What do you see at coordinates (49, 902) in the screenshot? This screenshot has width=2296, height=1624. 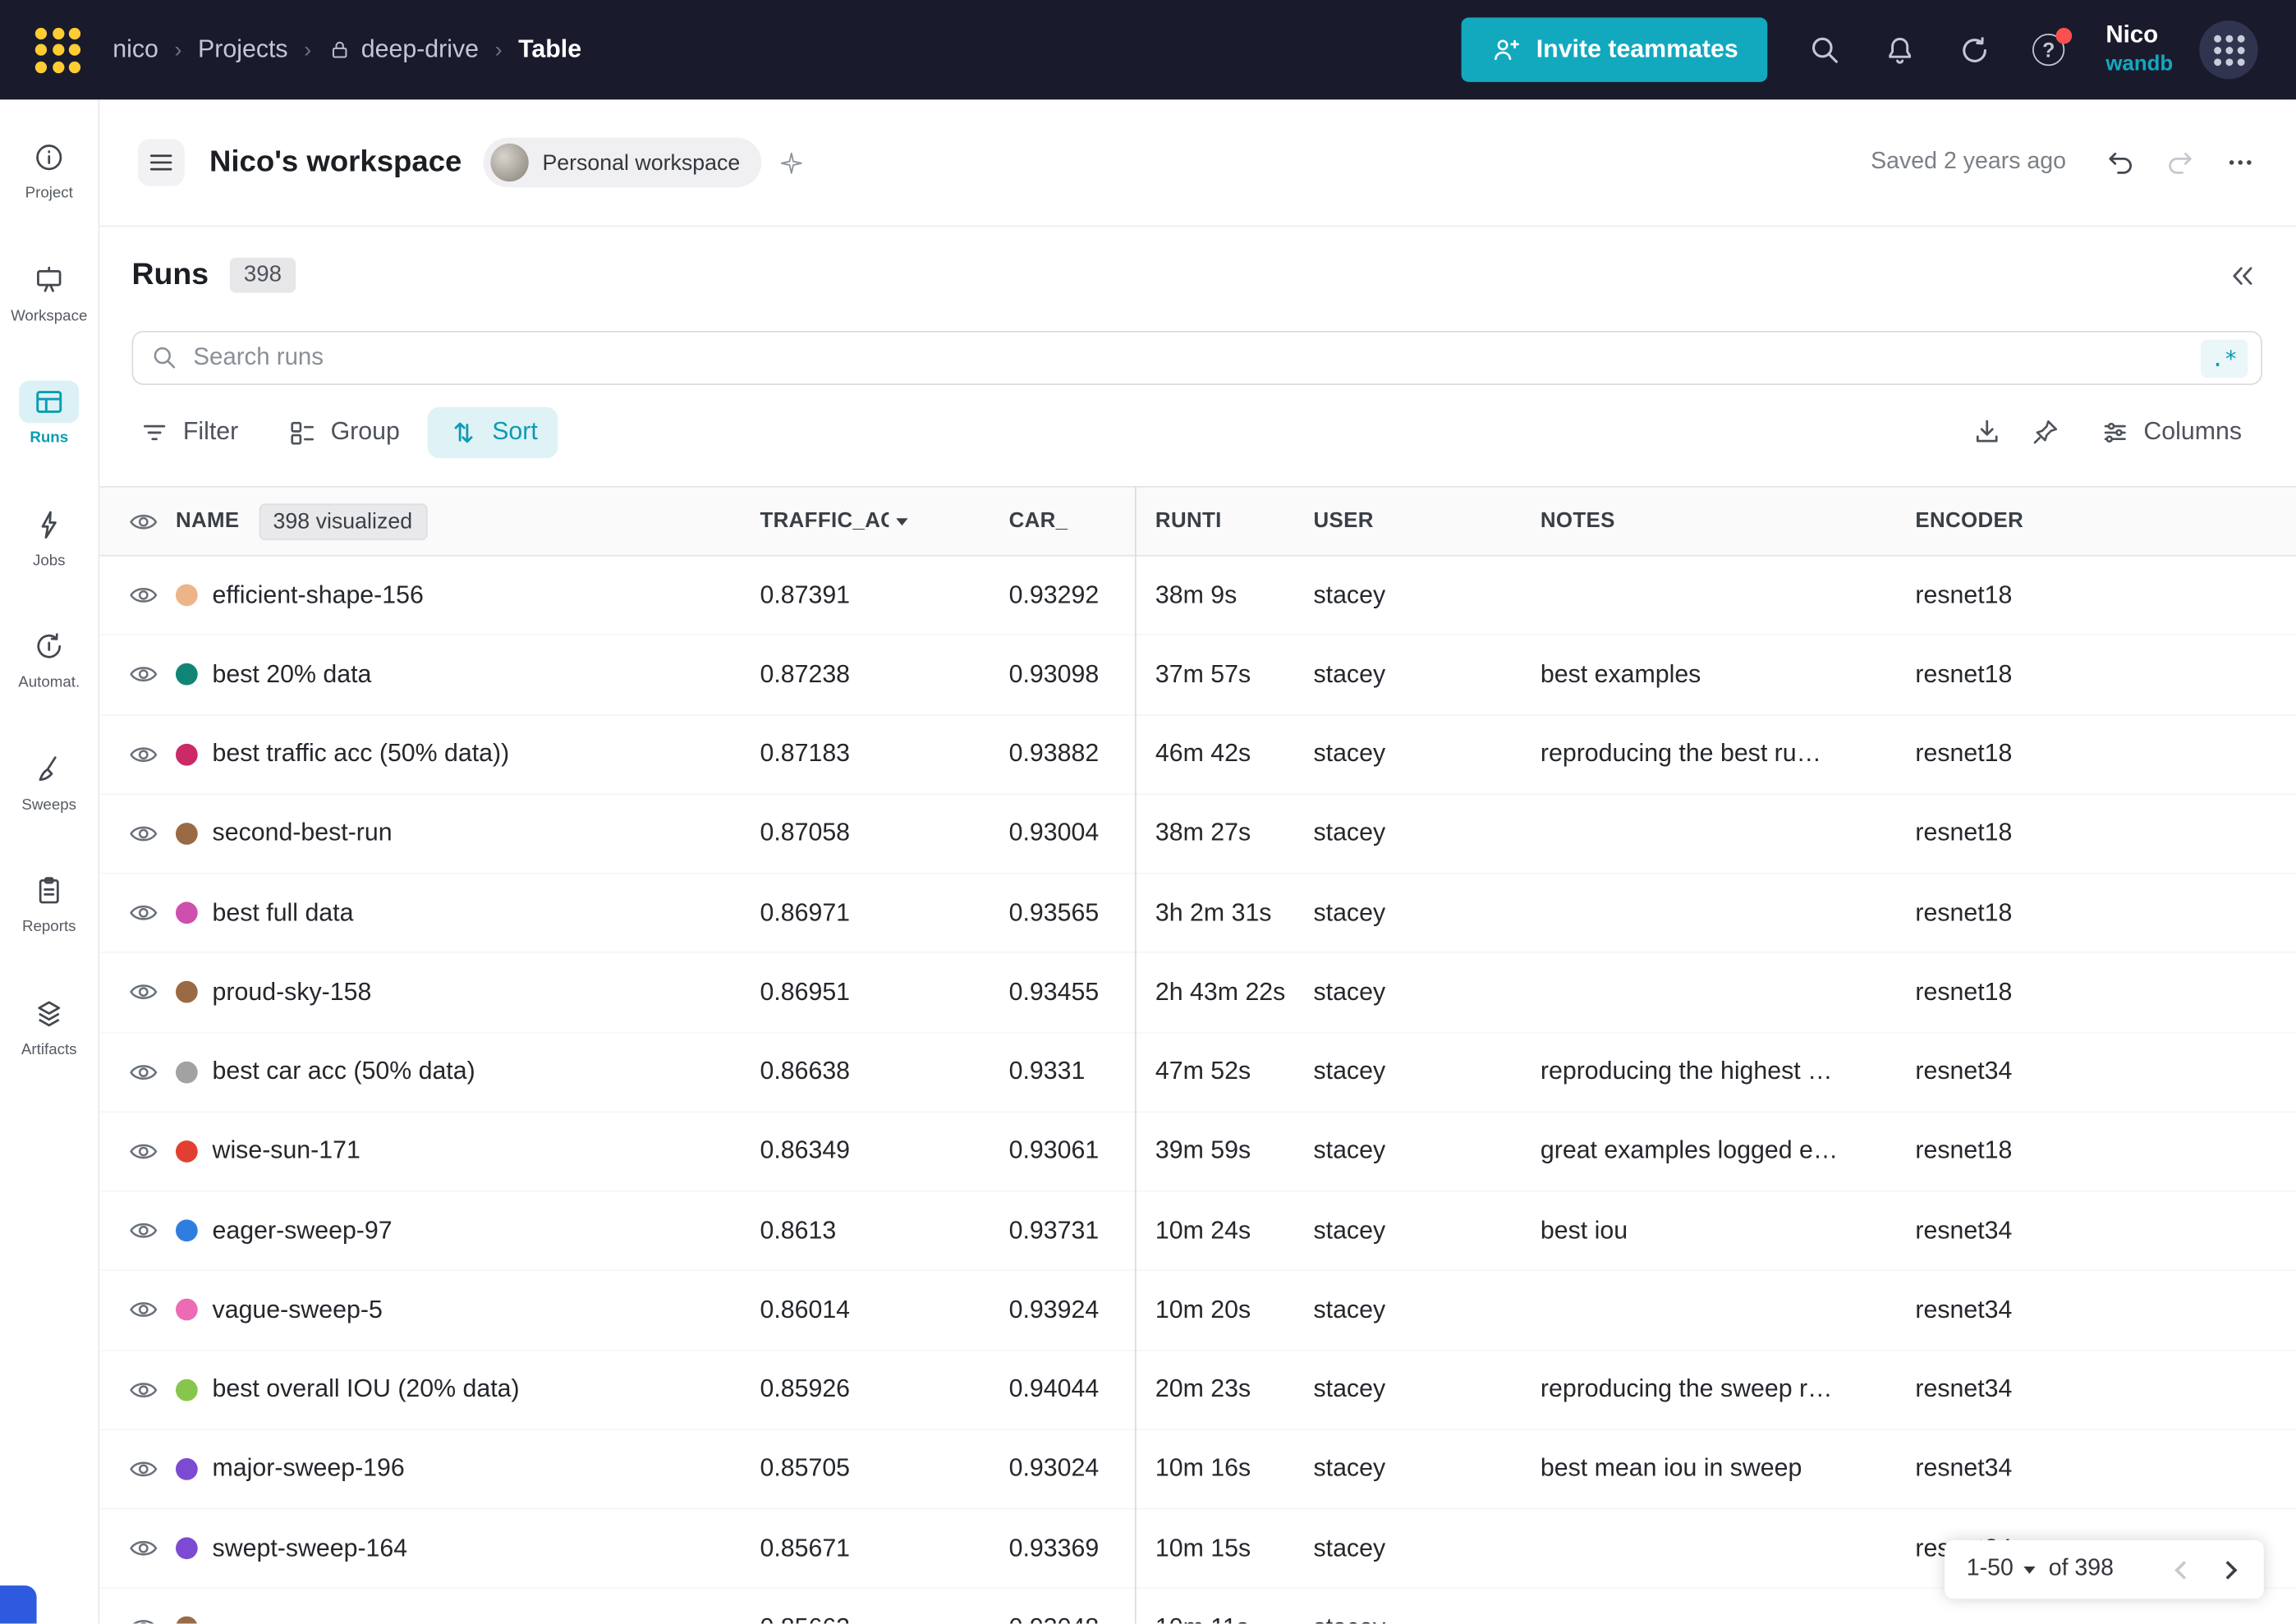 I see `sidebar-item-reports: Reports` at bounding box center [49, 902].